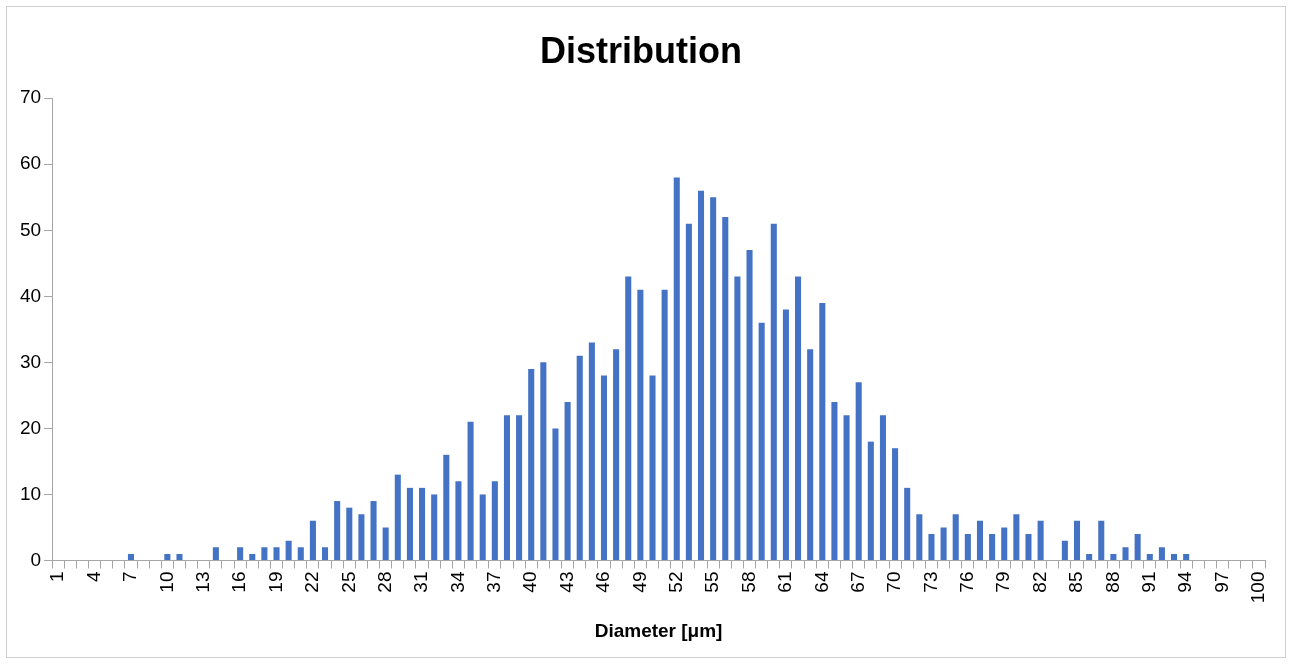  I want to click on x-tick-label: 64, so click(821, 582).